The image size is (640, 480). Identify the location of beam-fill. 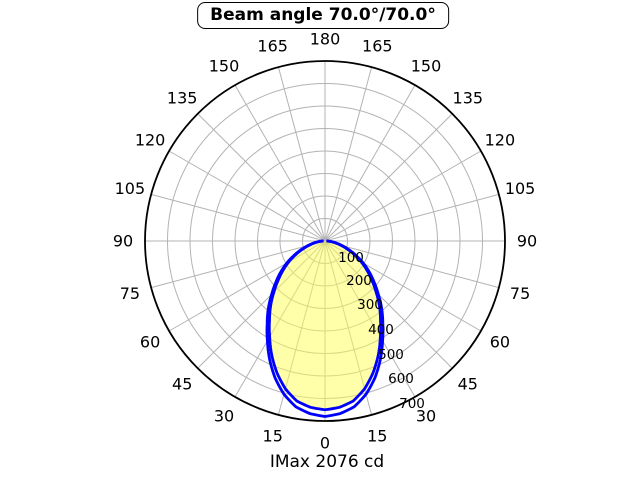
(325, 325).